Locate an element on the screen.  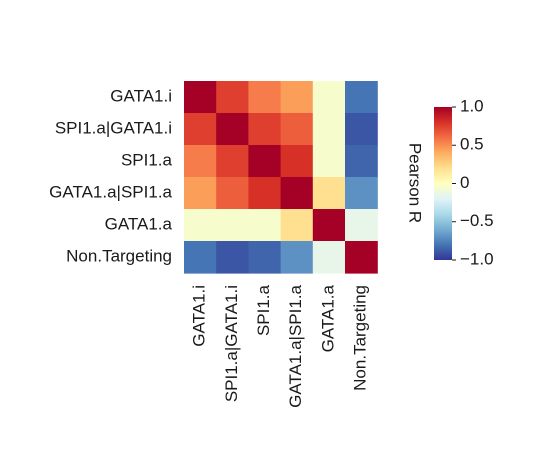
colorbar: 1.0 0.5 0 −0.5 −1.0 Pearson R is located at coordinates (450, 182).